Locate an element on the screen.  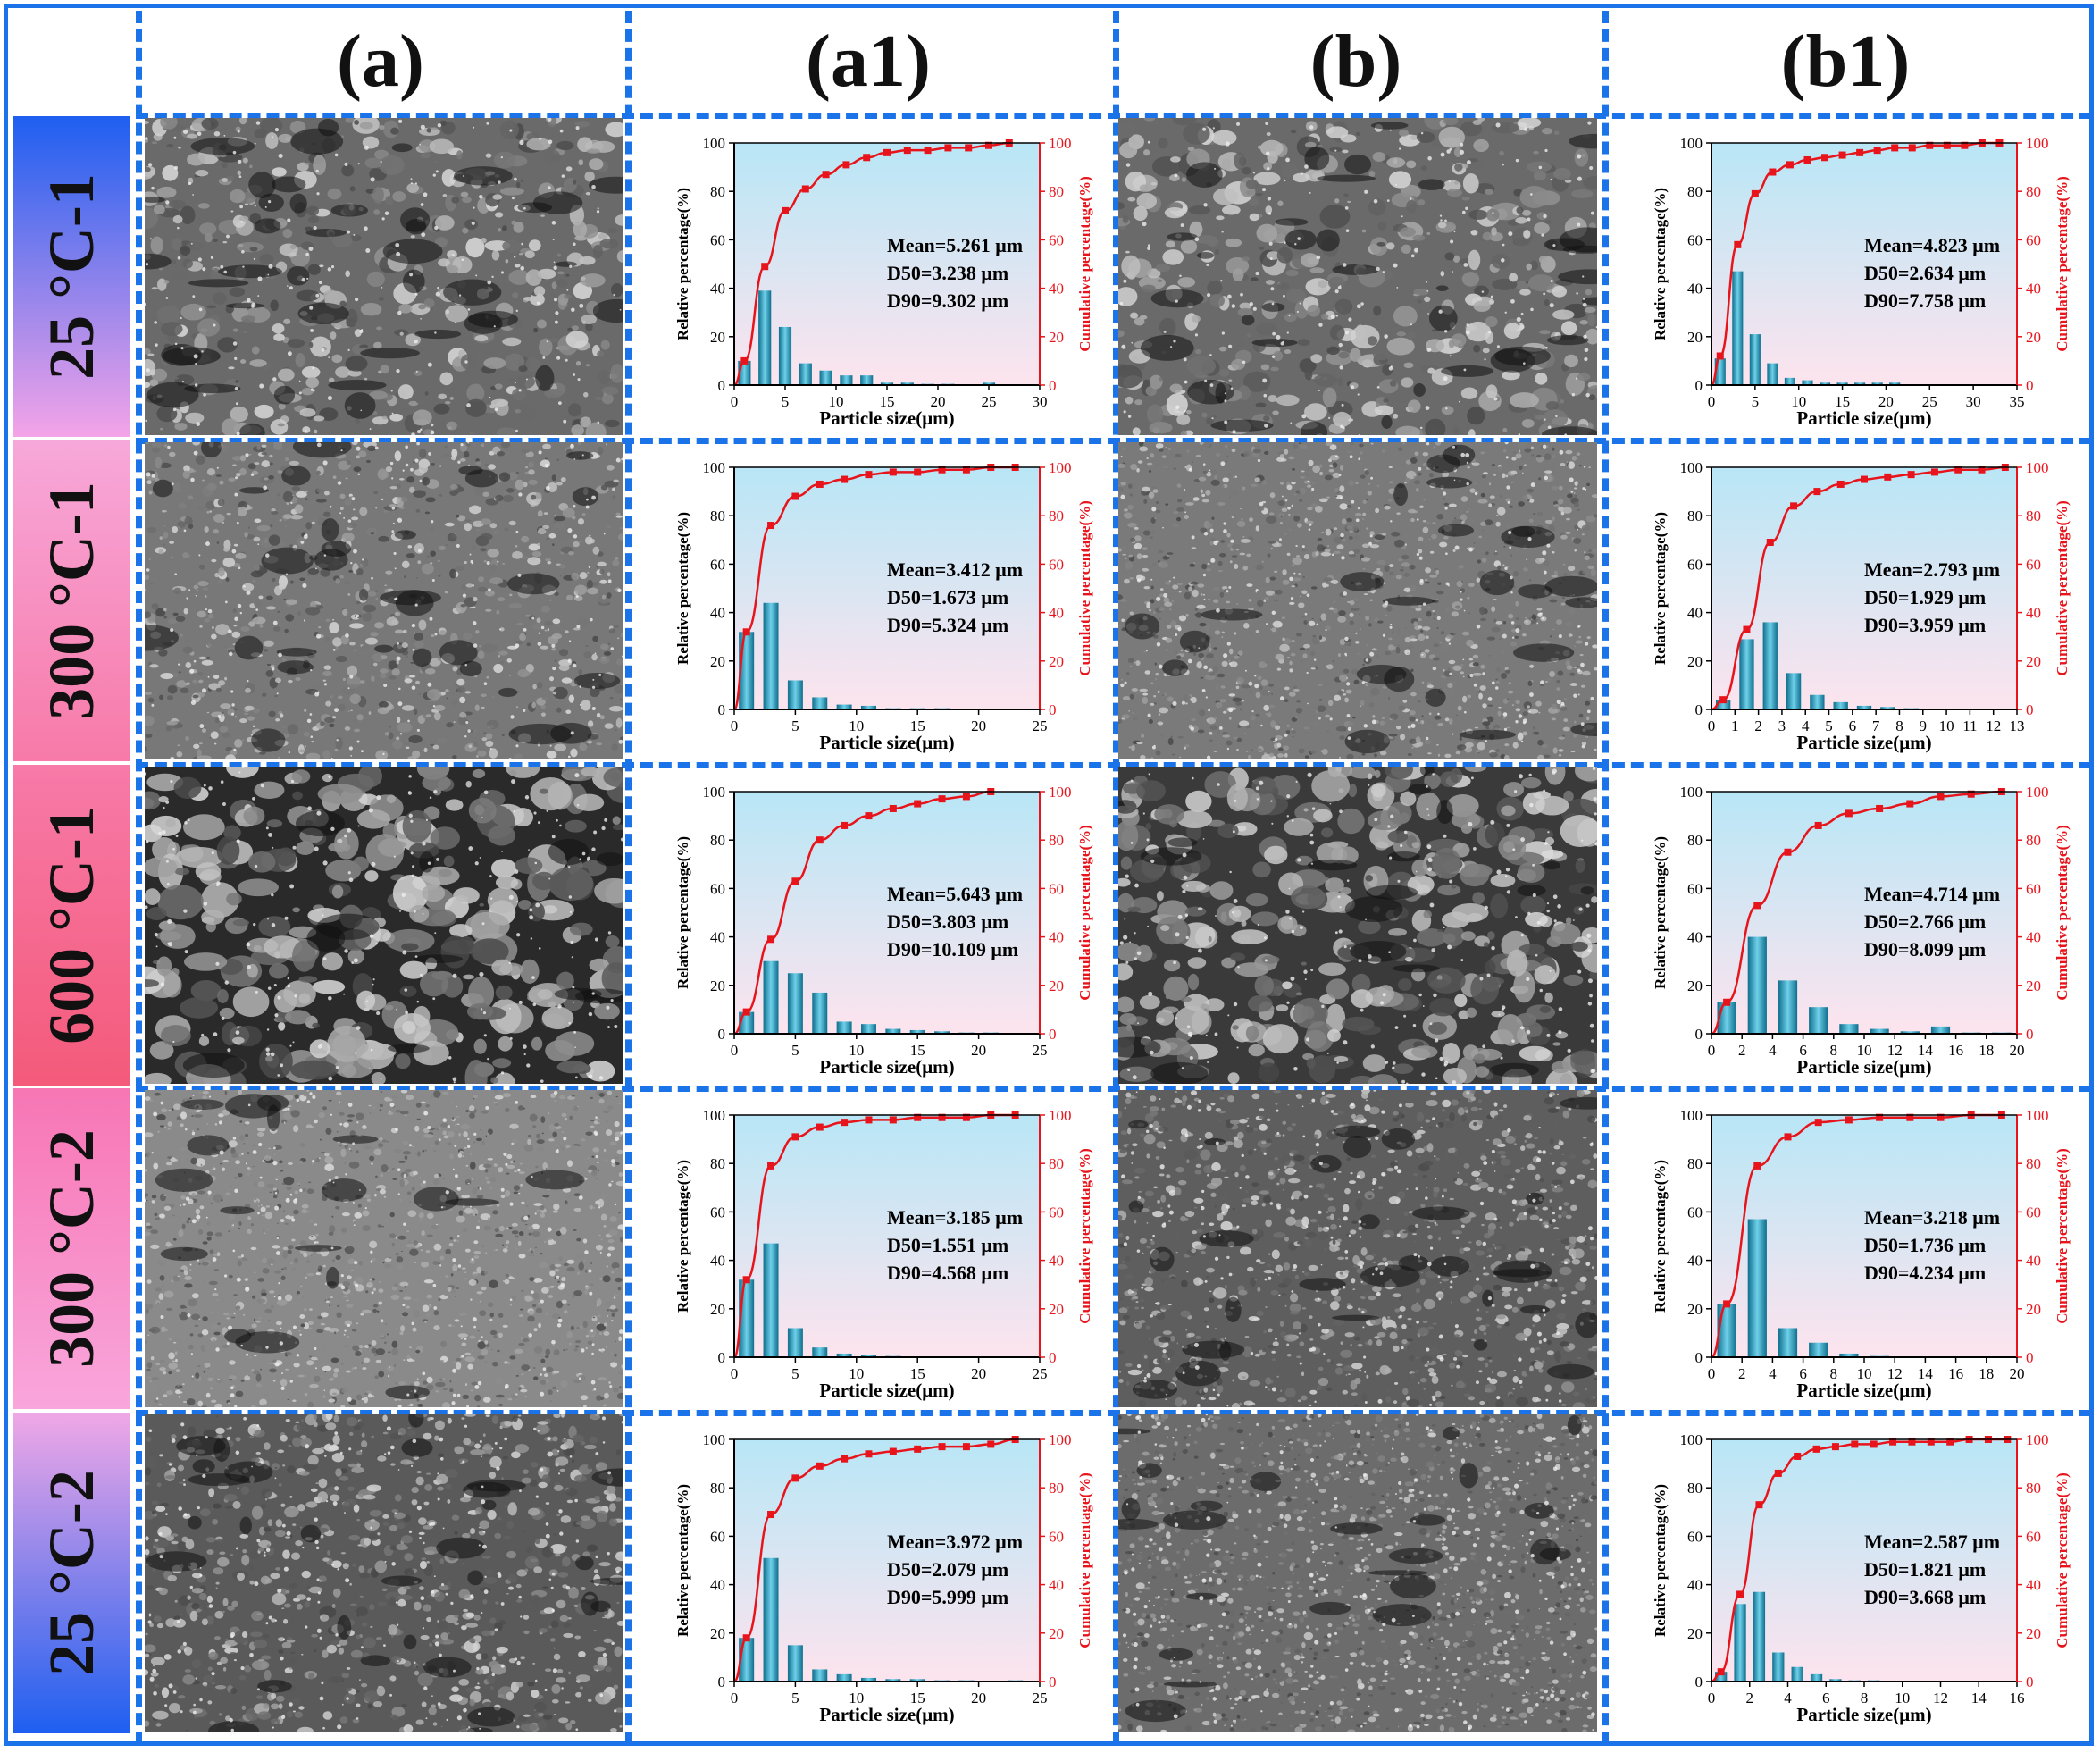
stat-annotation: D90=5.324 μm is located at coordinates (947, 625).